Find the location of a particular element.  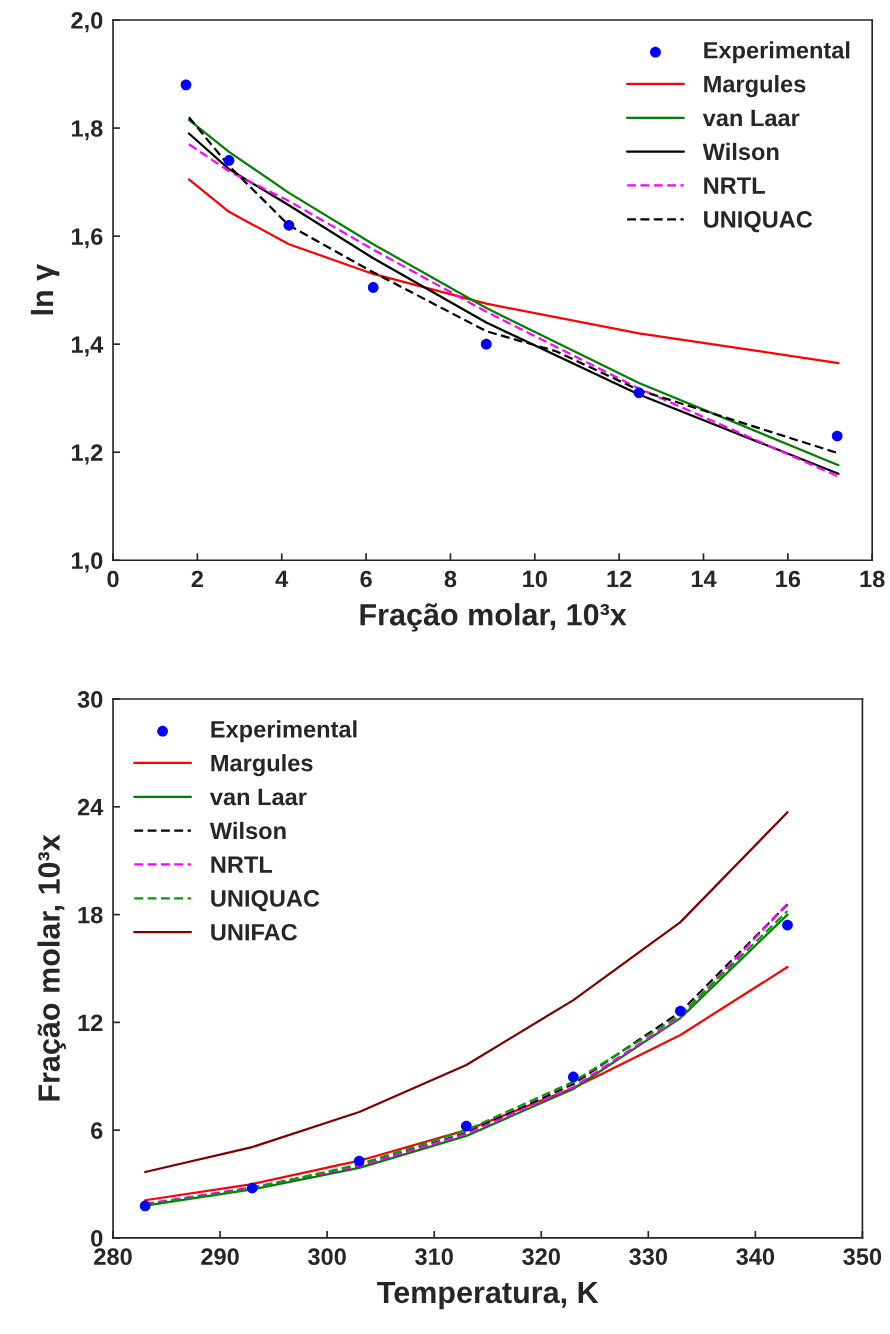

x-tick-label: 300 is located at coordinates (326, 1257).